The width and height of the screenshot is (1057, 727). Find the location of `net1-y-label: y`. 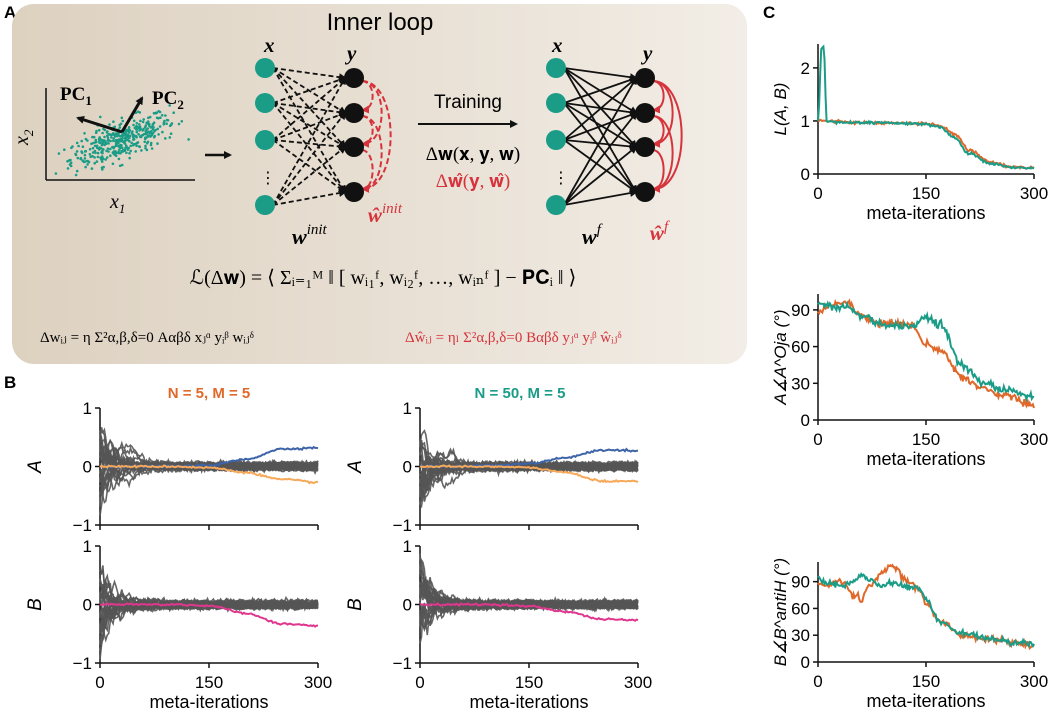

net1-y-label: y is located at coordinates (350, 53).